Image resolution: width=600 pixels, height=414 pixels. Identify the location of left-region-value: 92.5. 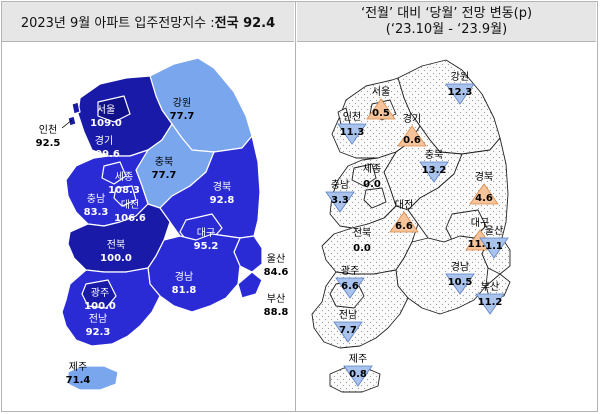
(48, 143).